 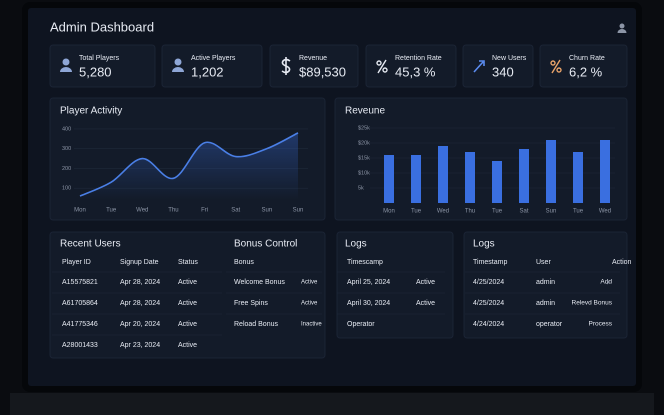 What do you see at coordinates (509, 58) in the screenshot?
I see `stat-label: New Users` at bounding box center [509, 58].